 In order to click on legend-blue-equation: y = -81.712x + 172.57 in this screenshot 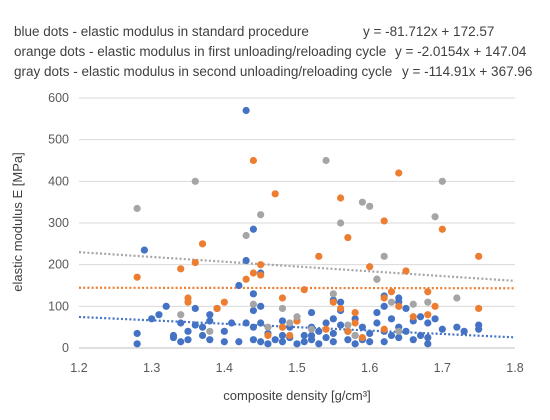, I will do `click(428, 31)`.